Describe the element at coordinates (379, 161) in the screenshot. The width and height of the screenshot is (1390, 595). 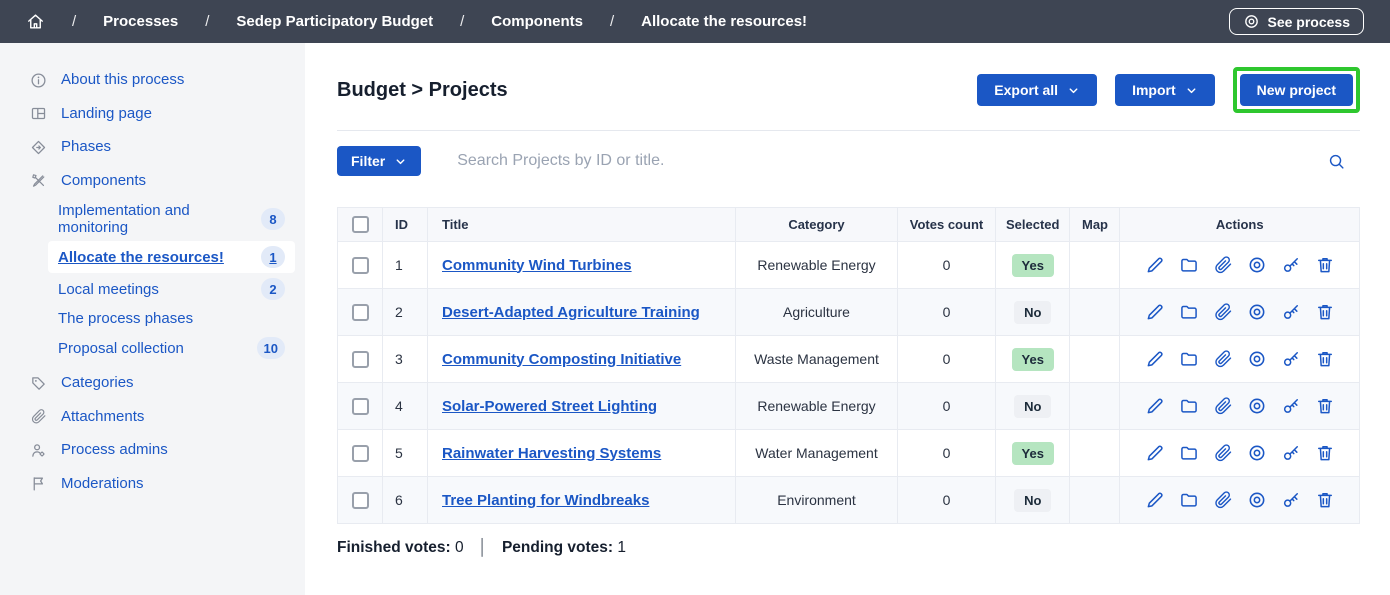
I see `filter-button: Filter` at that location.